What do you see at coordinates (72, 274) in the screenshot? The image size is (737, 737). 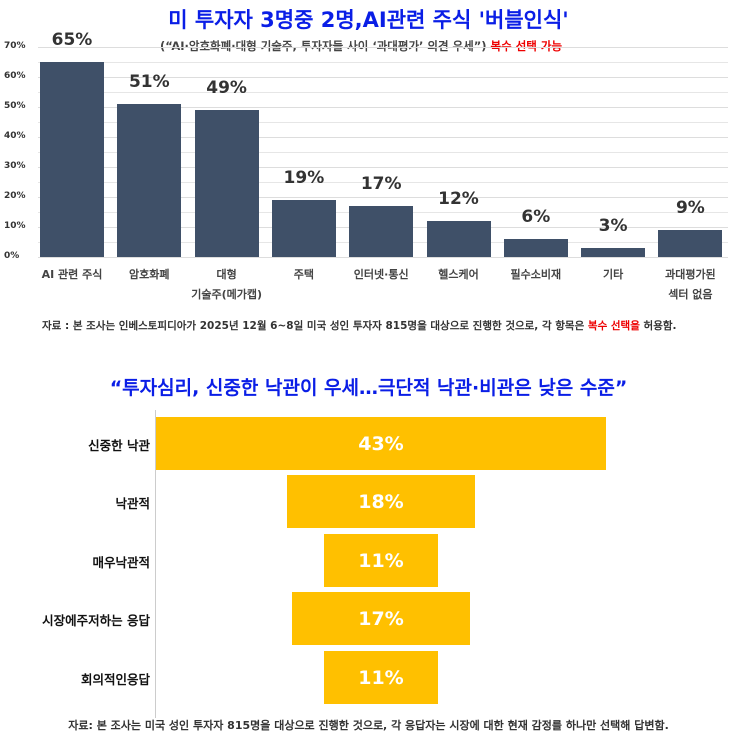 I see `category-label: AI 관련 주식` at bounding box center [72, 274].